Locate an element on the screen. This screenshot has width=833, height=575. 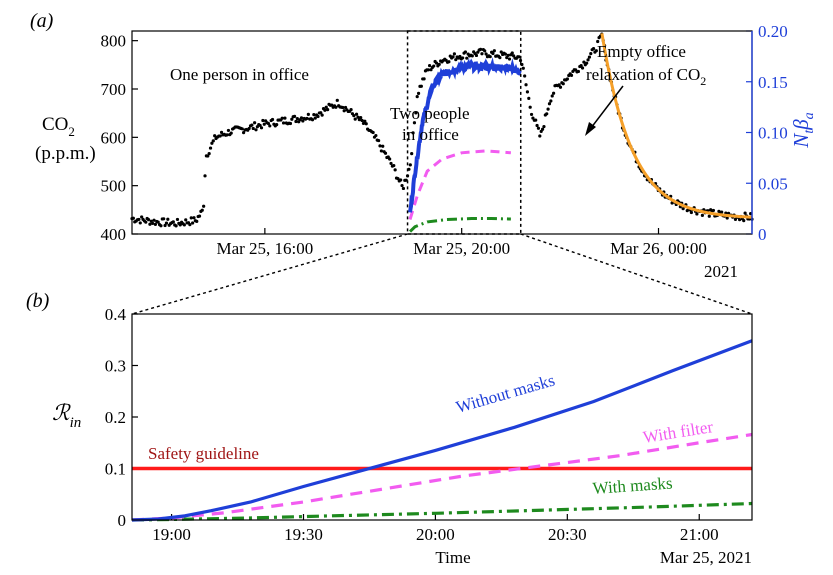
a-x-tick-label: Mar 26, 00:00 is located at coordinates (658, 248).